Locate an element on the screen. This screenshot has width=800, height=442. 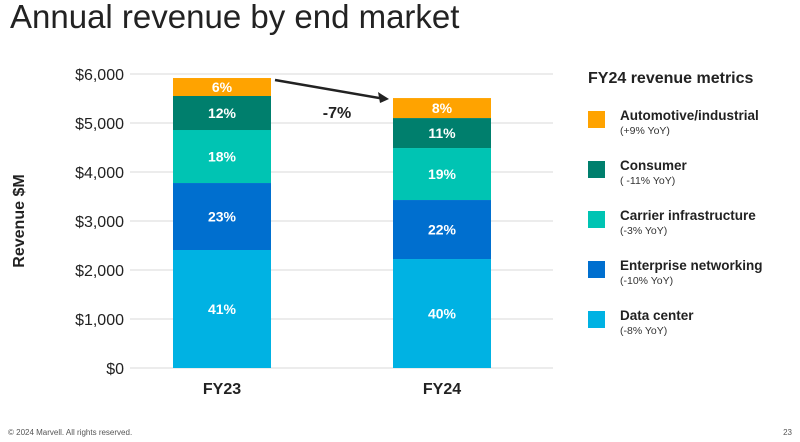
y-tick-label: $4,000 is located at coordinates (99, 173).